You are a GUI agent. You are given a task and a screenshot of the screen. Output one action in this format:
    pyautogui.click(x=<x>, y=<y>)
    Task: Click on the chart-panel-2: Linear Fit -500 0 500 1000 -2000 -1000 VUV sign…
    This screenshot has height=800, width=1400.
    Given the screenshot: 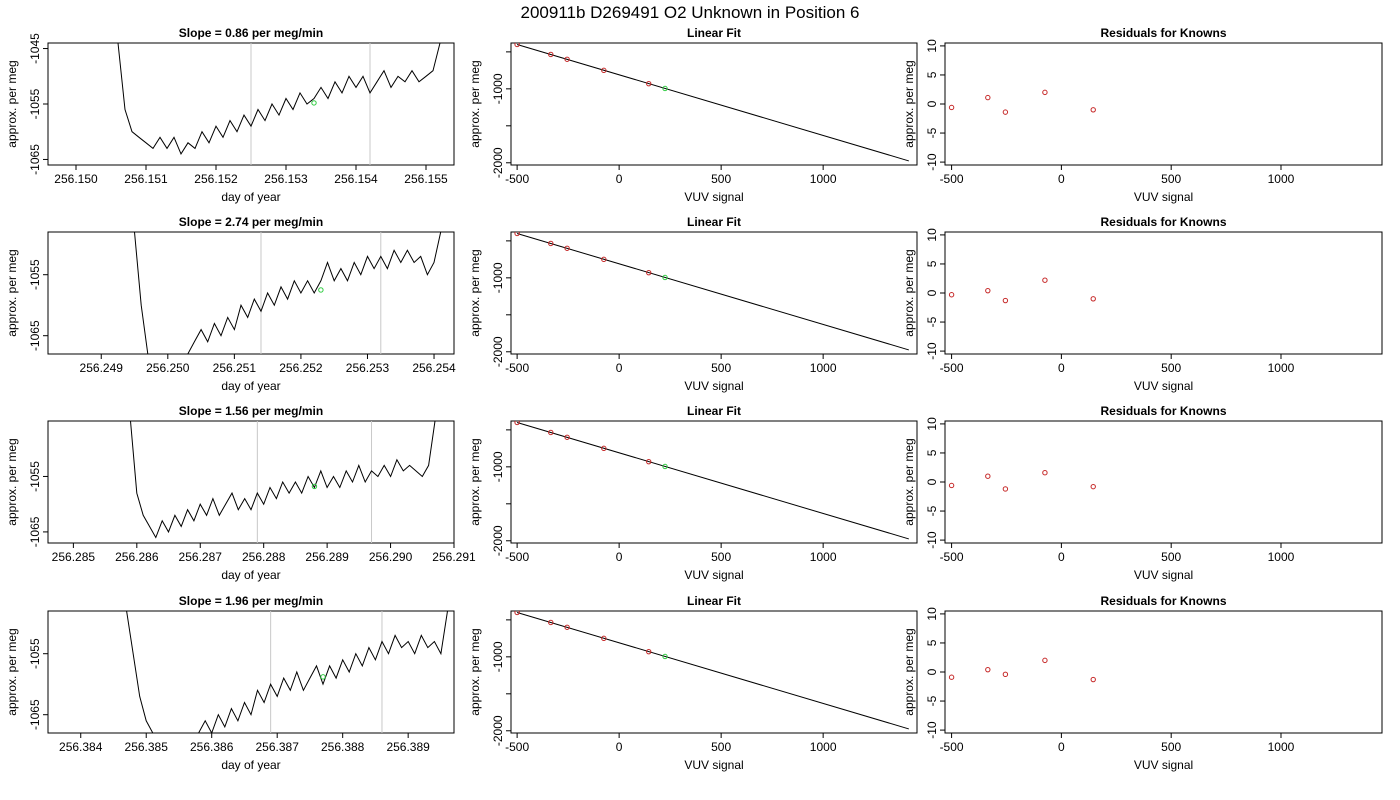 What is the action you would take?
    pyautogui.click(x=693, y=115)
    